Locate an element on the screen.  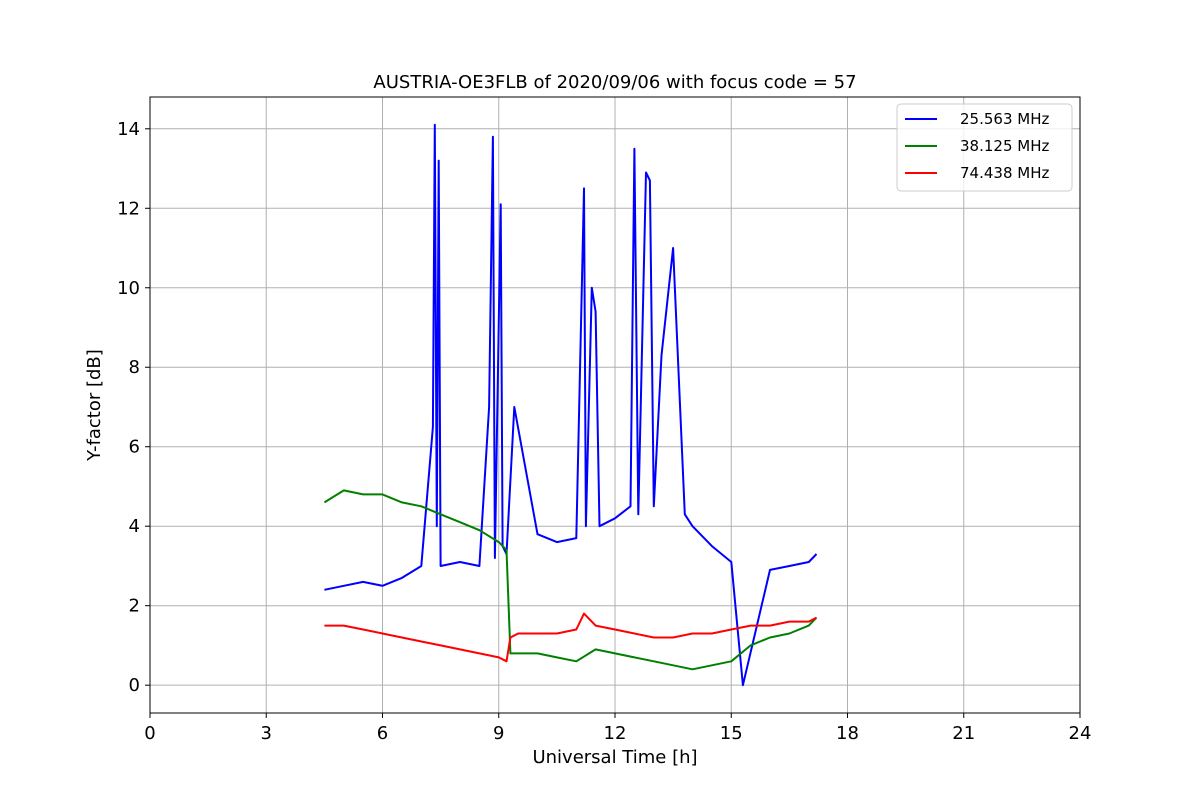
x-tick-label: 0 is located at coordinates (149, 733).